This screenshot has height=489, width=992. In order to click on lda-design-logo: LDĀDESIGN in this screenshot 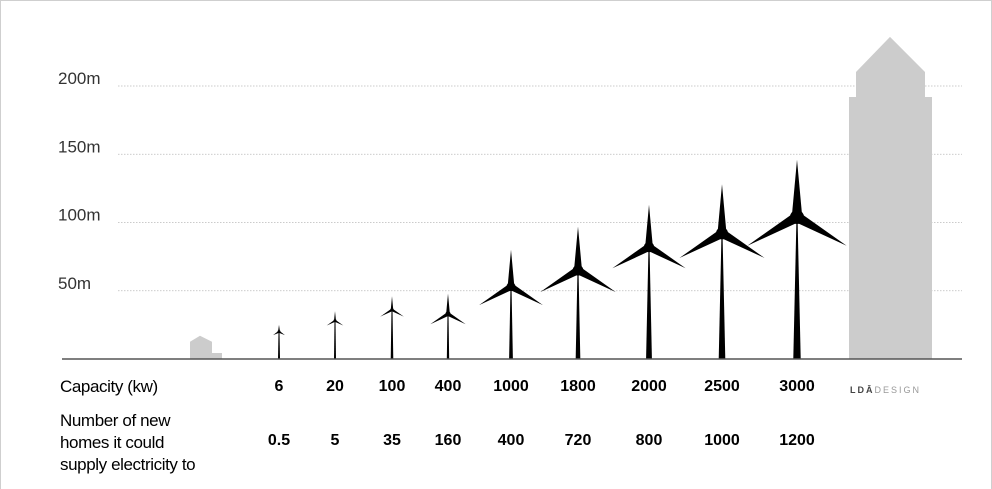, I will do `click(885, 390)`.